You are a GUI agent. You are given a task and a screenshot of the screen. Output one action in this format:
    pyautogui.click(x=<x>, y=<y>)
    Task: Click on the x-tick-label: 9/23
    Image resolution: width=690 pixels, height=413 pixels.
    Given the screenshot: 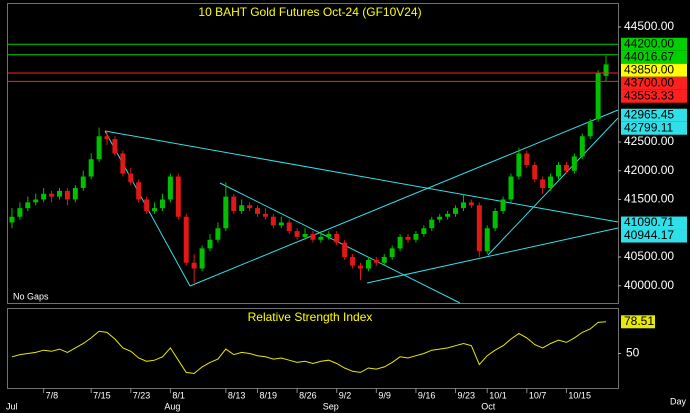 What is the action you would take?
    pyautogui.click(x=467, y=395)
    